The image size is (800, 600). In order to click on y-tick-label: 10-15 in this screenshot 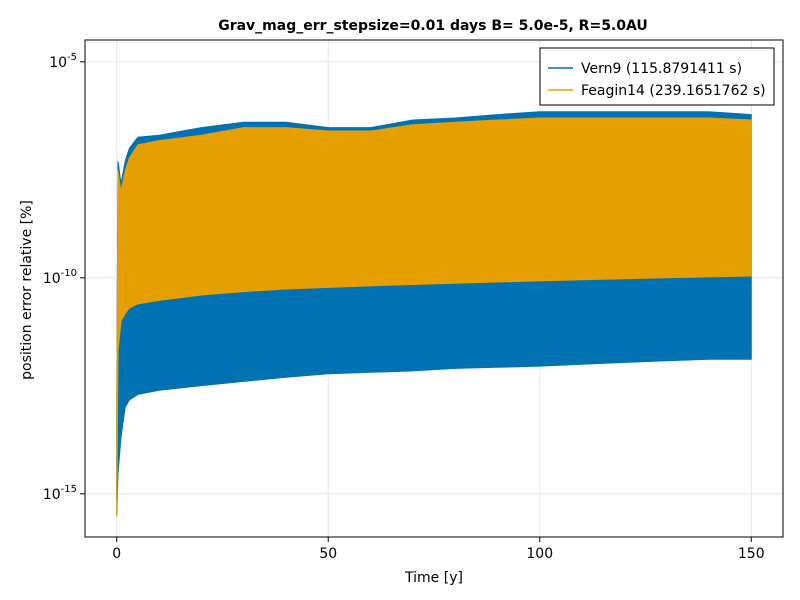, I will do `click(60, 493)`.